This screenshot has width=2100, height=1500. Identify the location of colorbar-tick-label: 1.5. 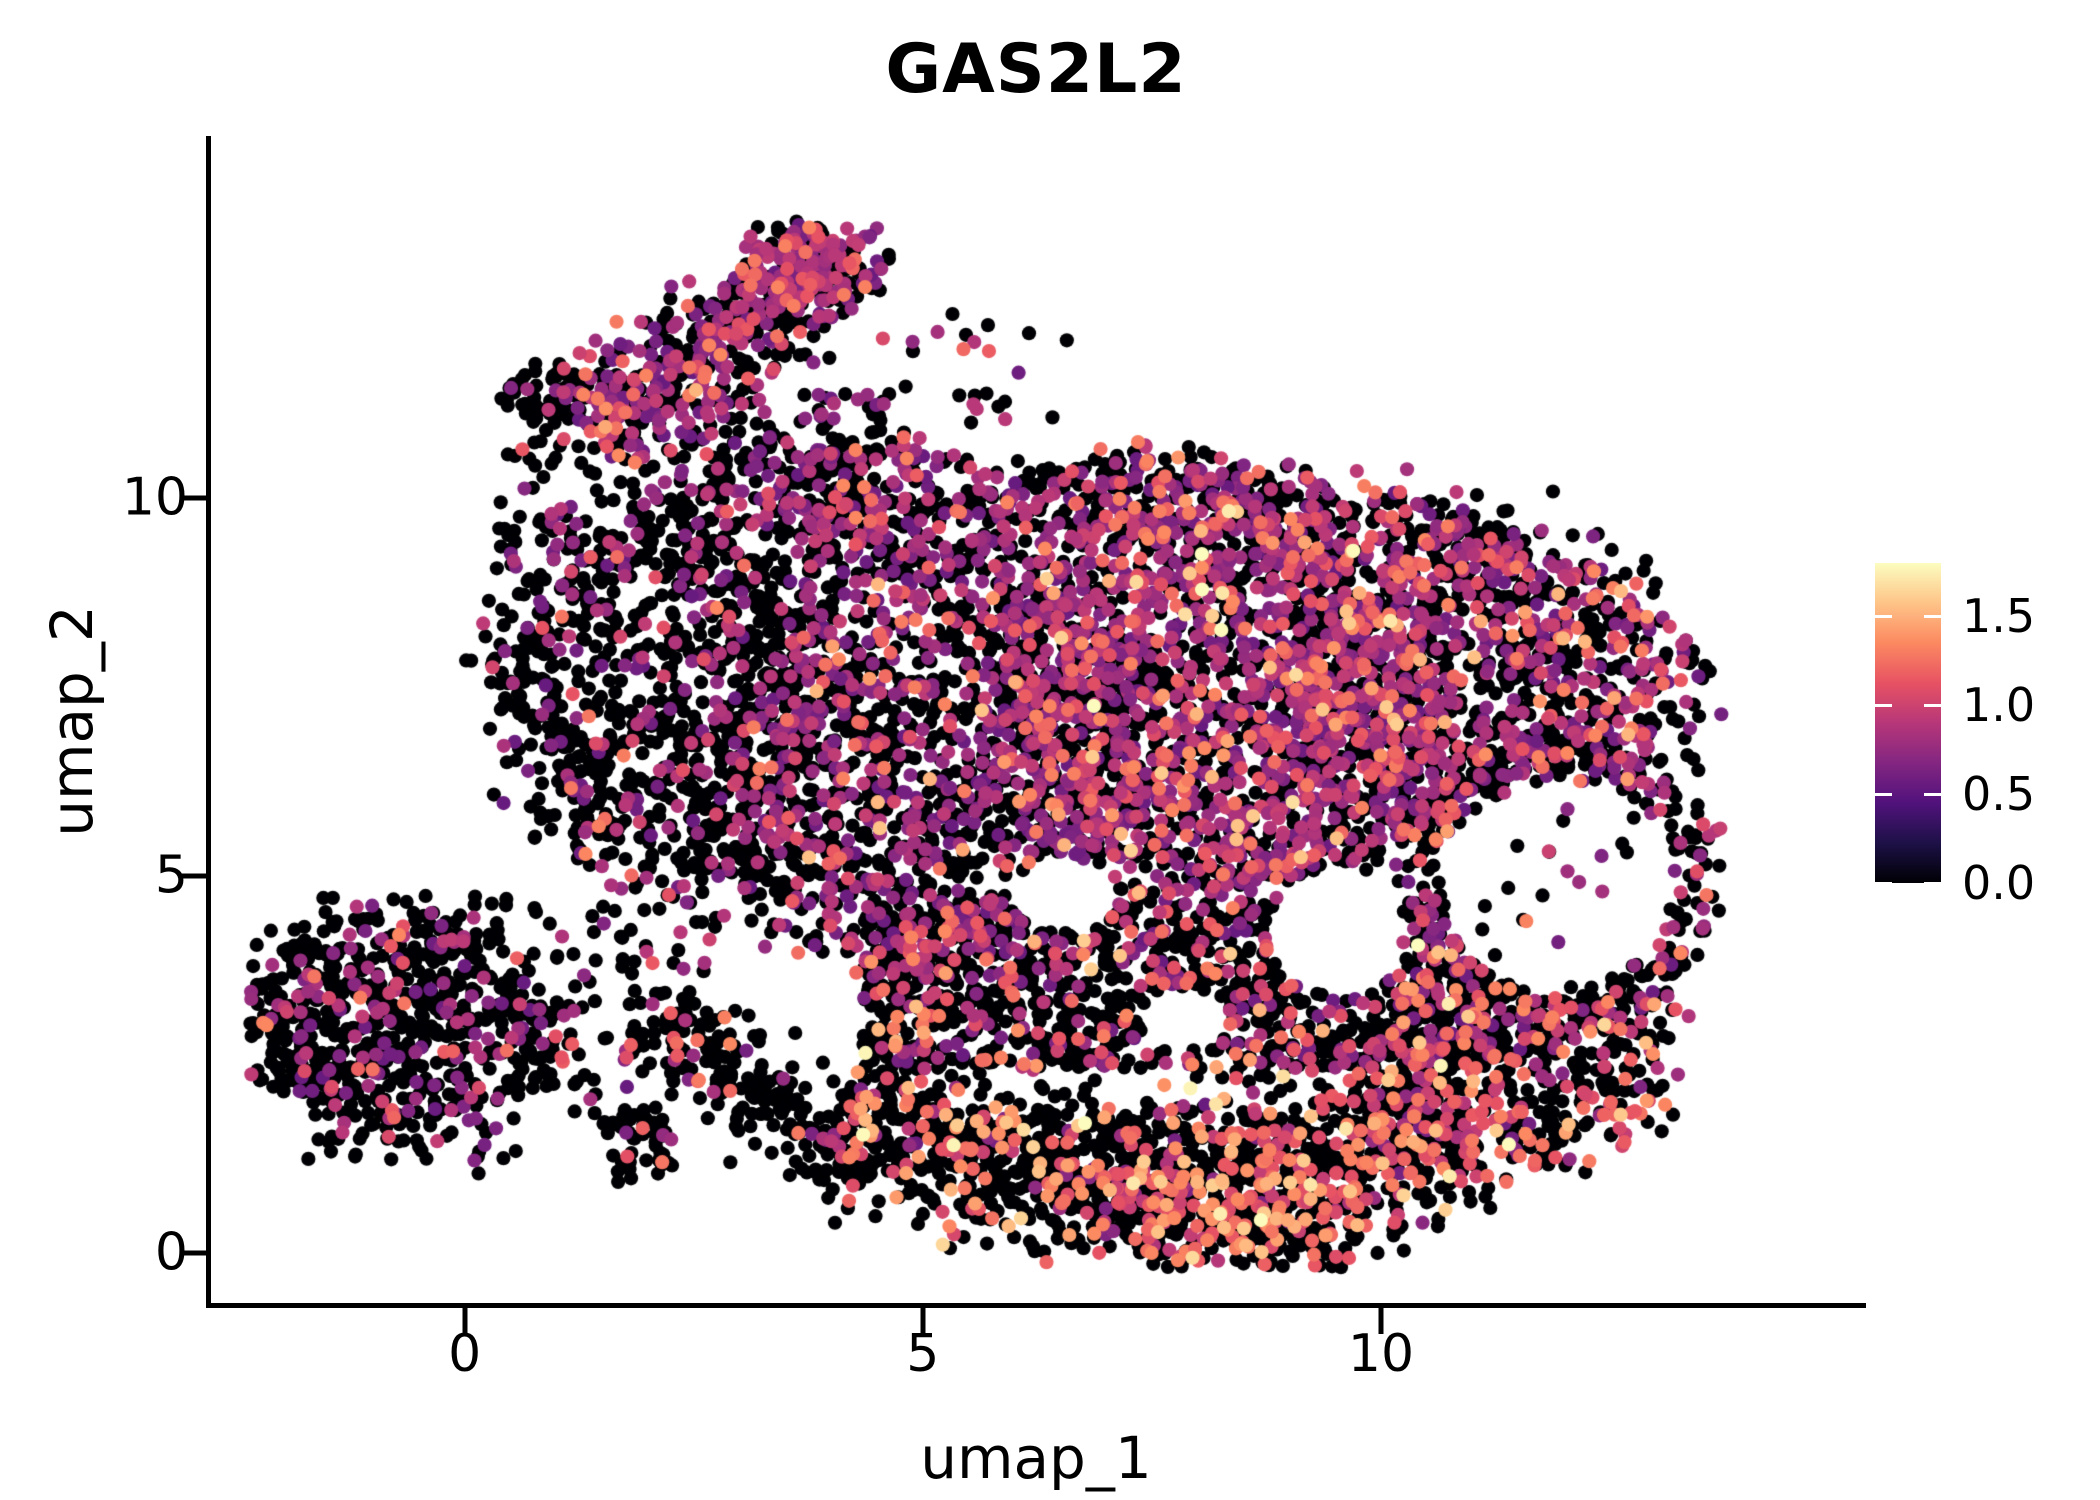
(1999, 616).